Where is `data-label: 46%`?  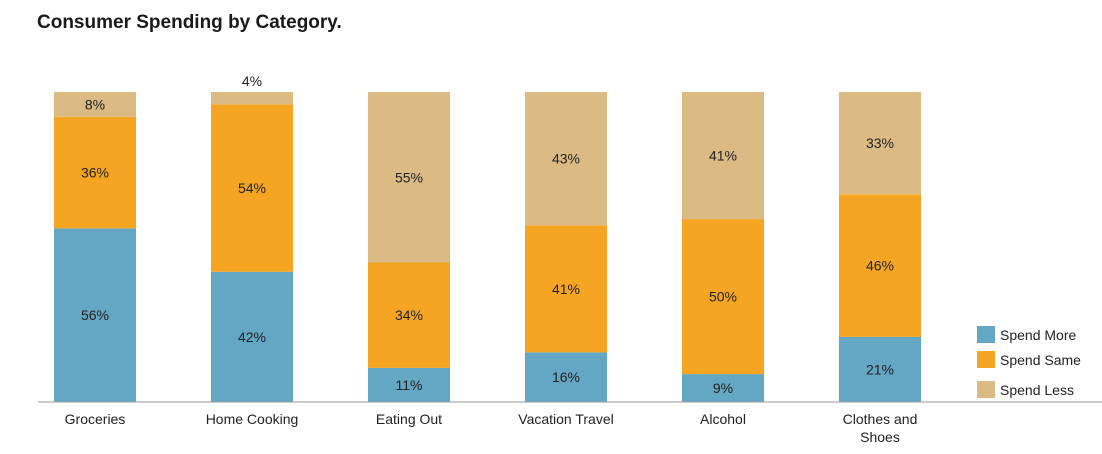 data-label: 46% is located at coordinates (880, 266).